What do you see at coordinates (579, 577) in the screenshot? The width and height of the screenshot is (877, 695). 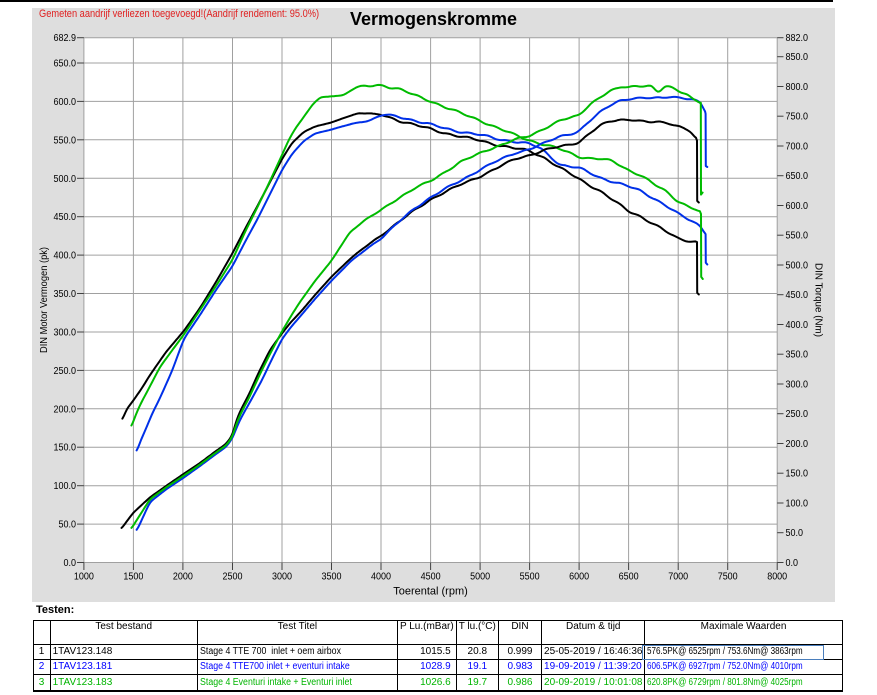 I see `svg-text: 6000` at bounding box center [579, 577].